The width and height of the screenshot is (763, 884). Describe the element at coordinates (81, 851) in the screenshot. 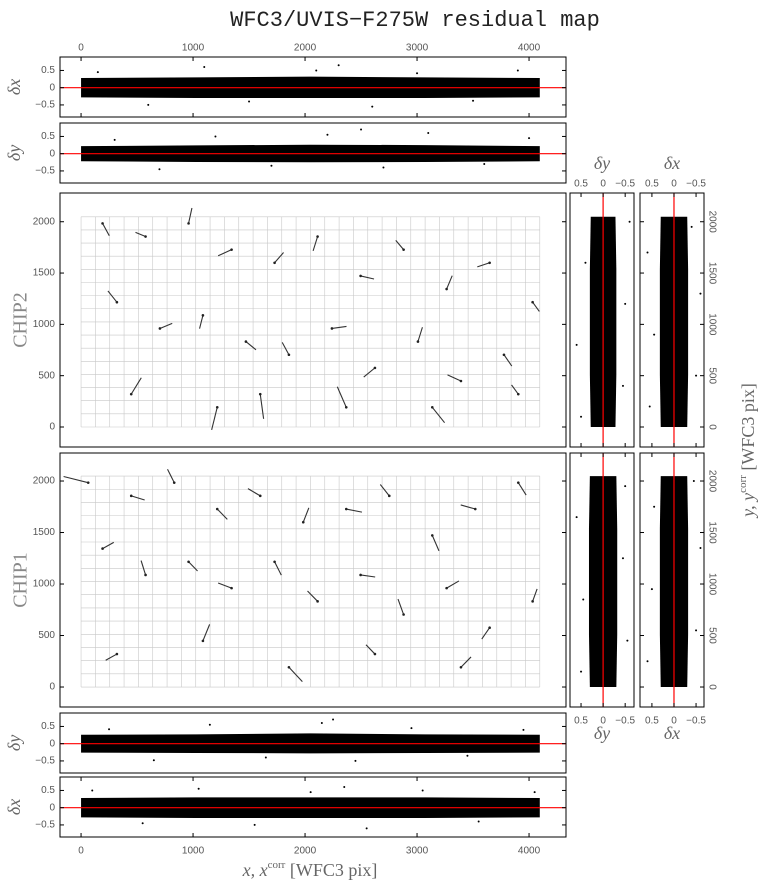

I see `x-tick-label: 0` at that location.